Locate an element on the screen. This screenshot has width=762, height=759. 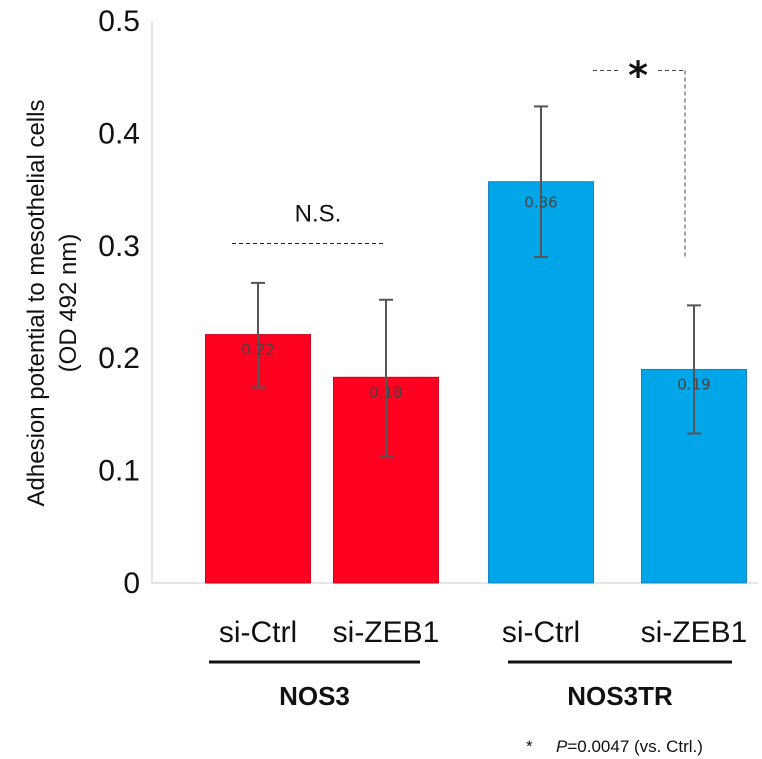
ns-label: N.S. is located at coordinates (318, 214).